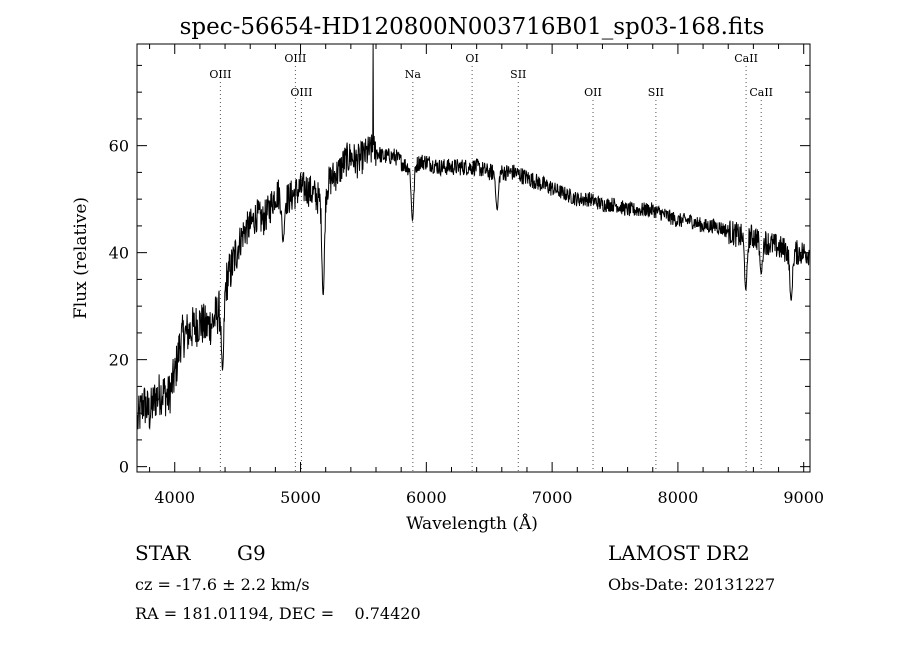 This screenshot has height=650, width=900. Describe the element at coordinates (593, 92) in the screenshot. I see `spectral-line-label: OII` at that location.